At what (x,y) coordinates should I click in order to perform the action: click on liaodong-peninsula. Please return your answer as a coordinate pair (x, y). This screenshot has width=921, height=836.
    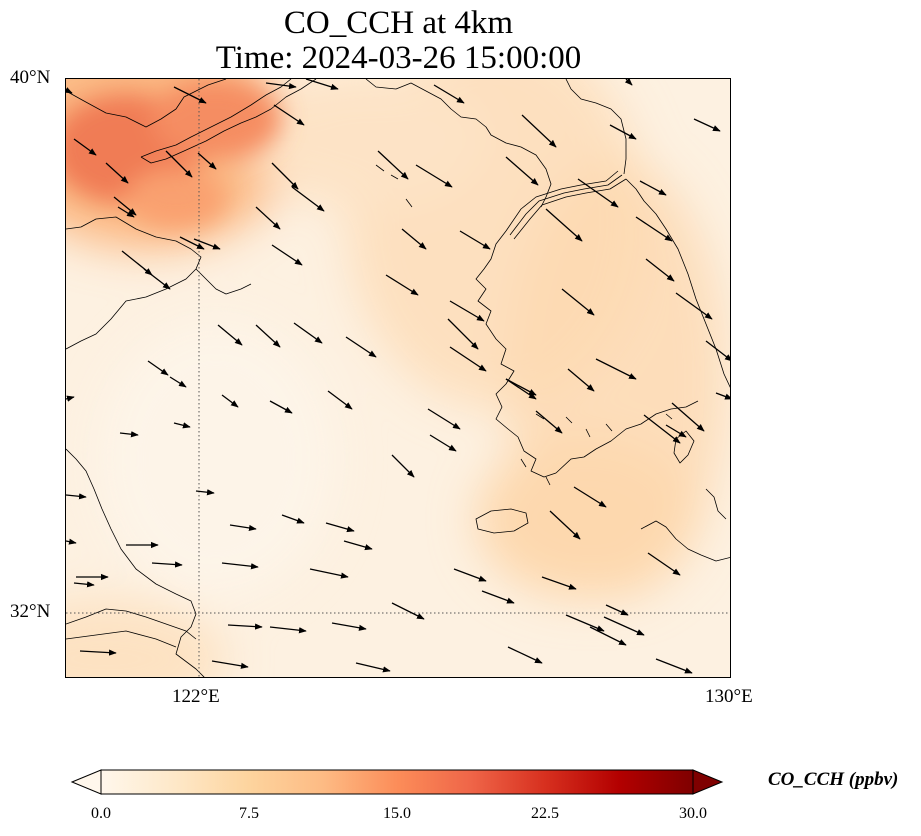
    Looking at the image, I should click on (228, 121).